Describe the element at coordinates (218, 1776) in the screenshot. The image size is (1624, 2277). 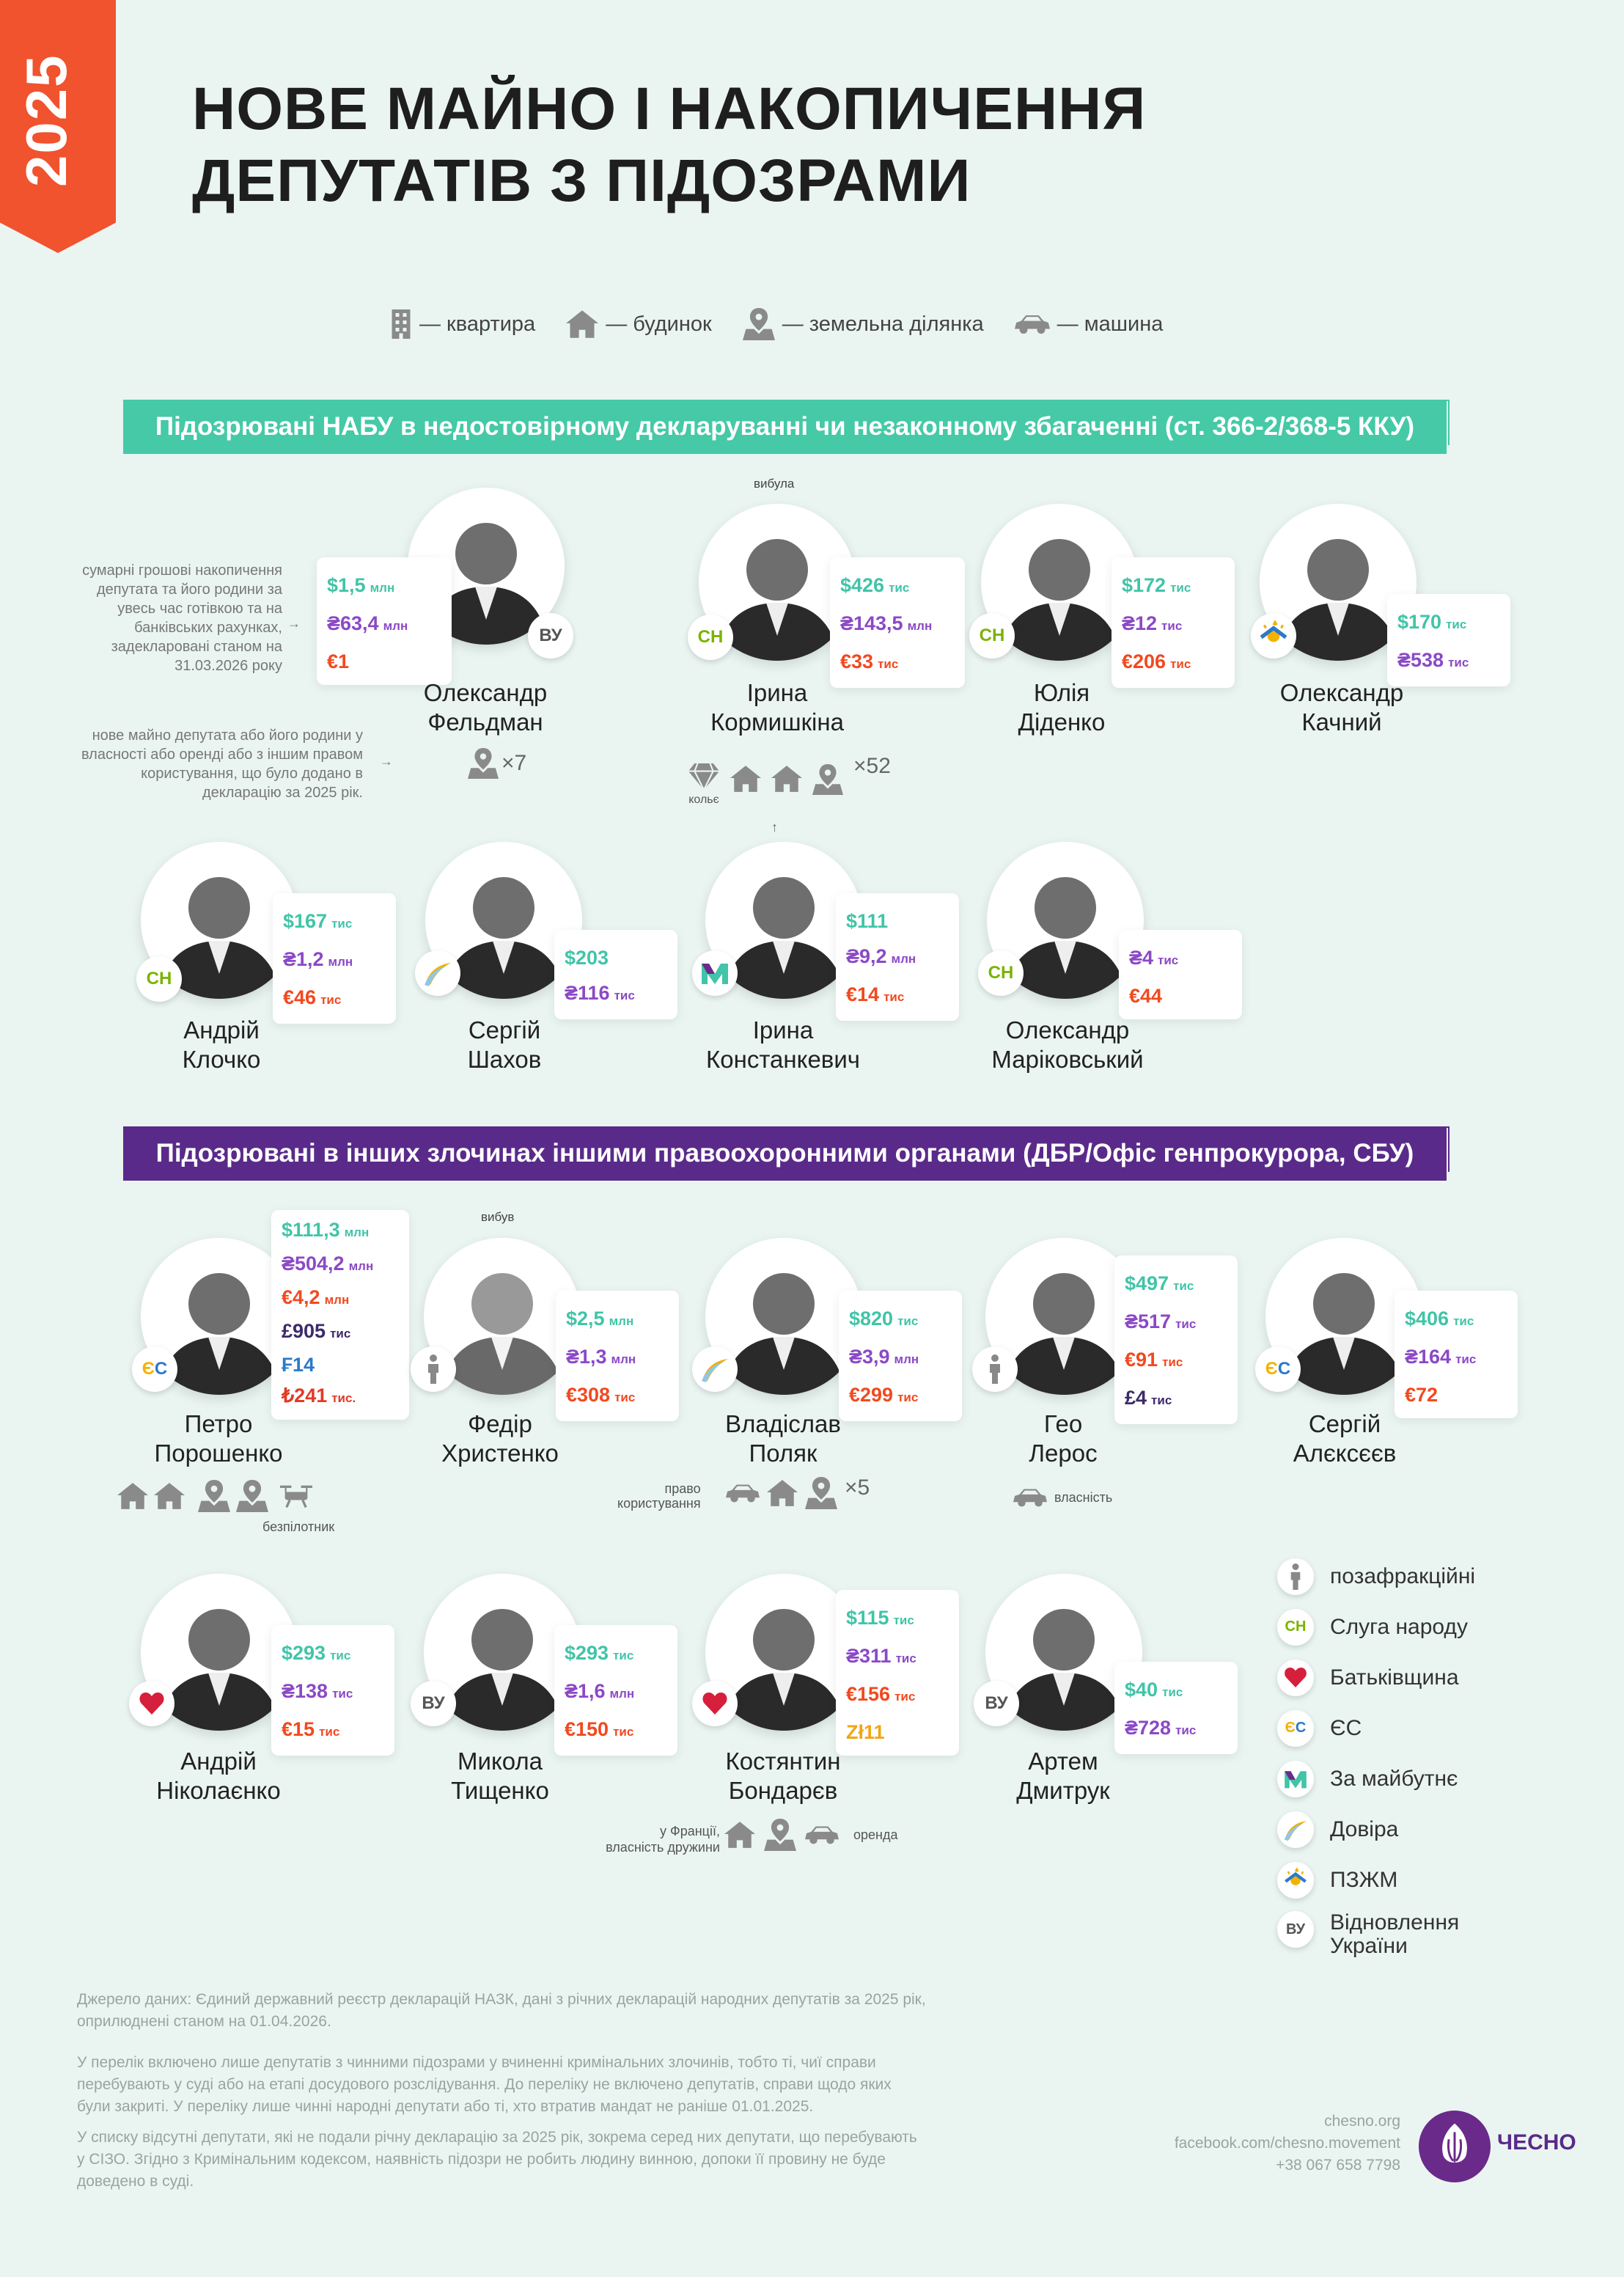
I see `name-nikolaienko: Андрій Ніколаєнко` at that location.